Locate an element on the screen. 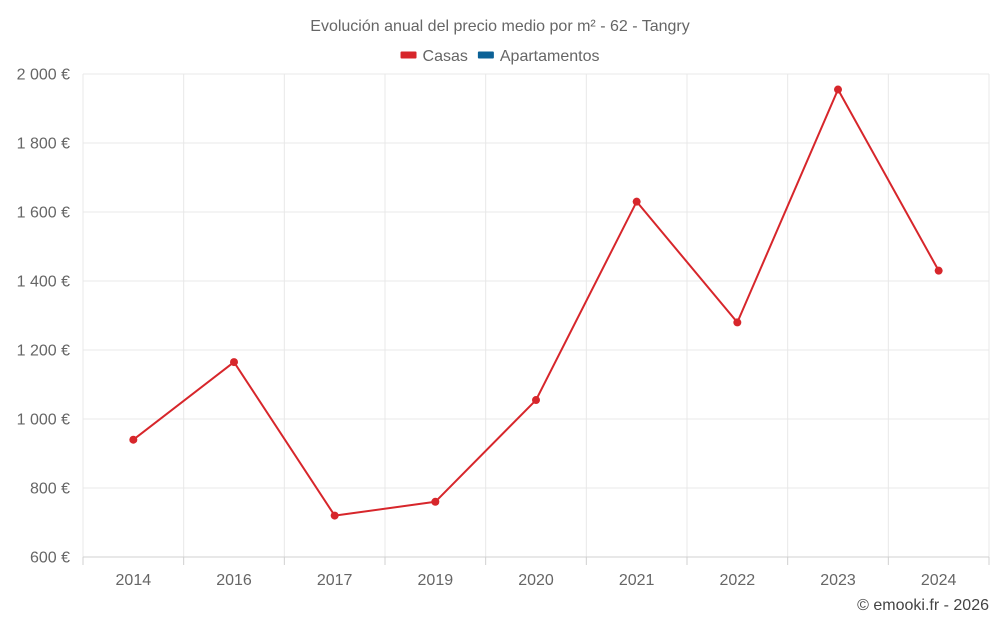  legend-swatch-casas is located at coordinates (408, 55).